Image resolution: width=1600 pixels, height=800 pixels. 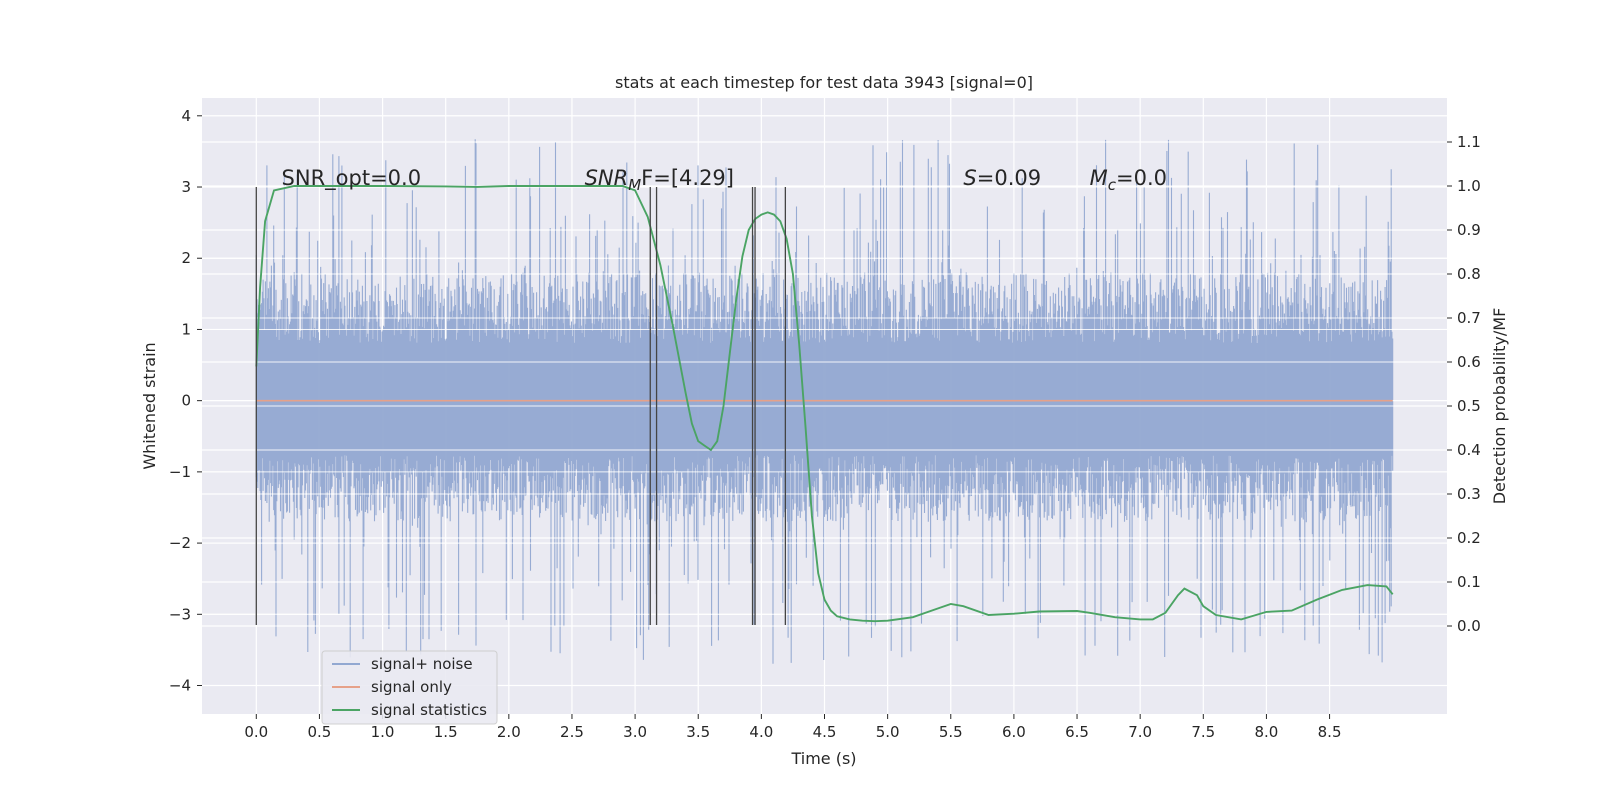 I want to click on y-left-tick-label: −1, so click(x=180, y=472).